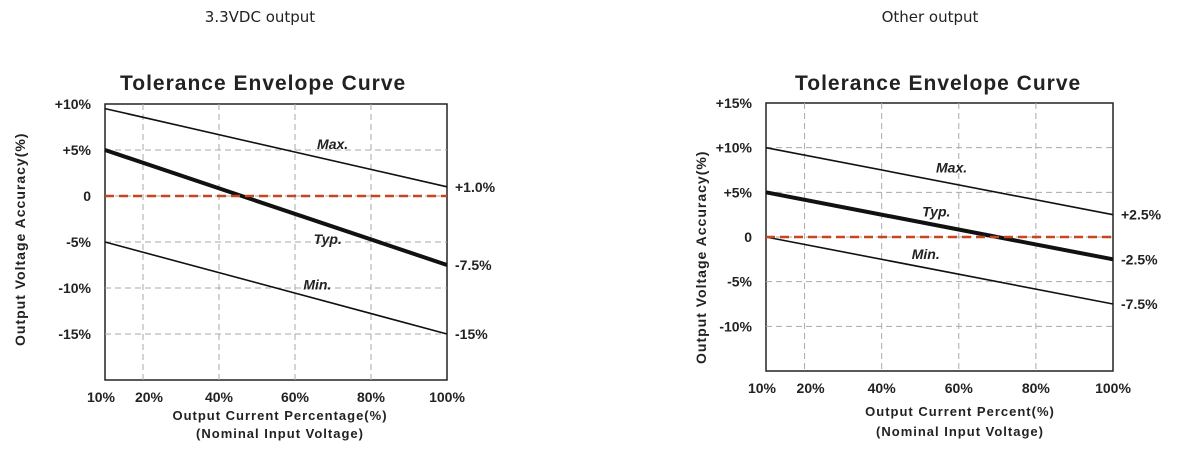  What do you see at coordinates (78, 242) in the screenshot?
I see `left-y-tick-label: -5%` at bounding box center [78, 242].